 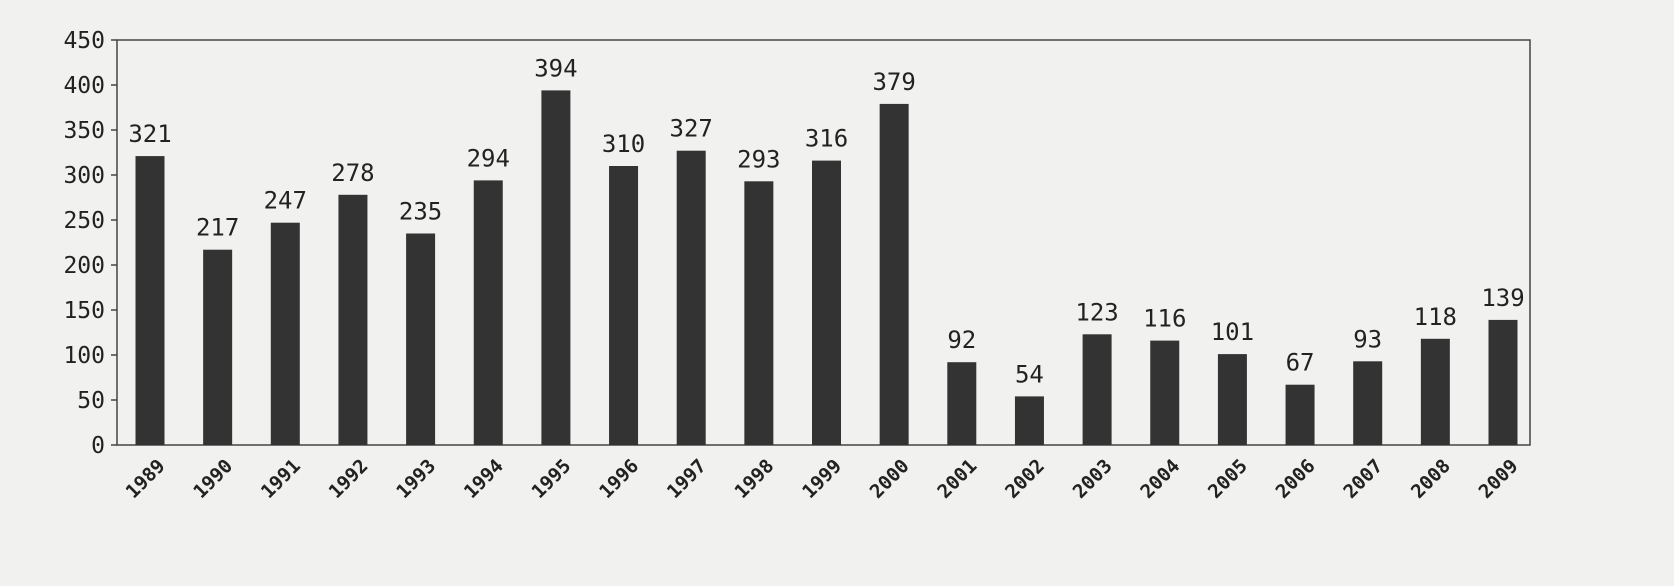 What do you see at coordinates (218, 347) in the screenshot?
I see `bar-1990` at bounding box center [218, 347].